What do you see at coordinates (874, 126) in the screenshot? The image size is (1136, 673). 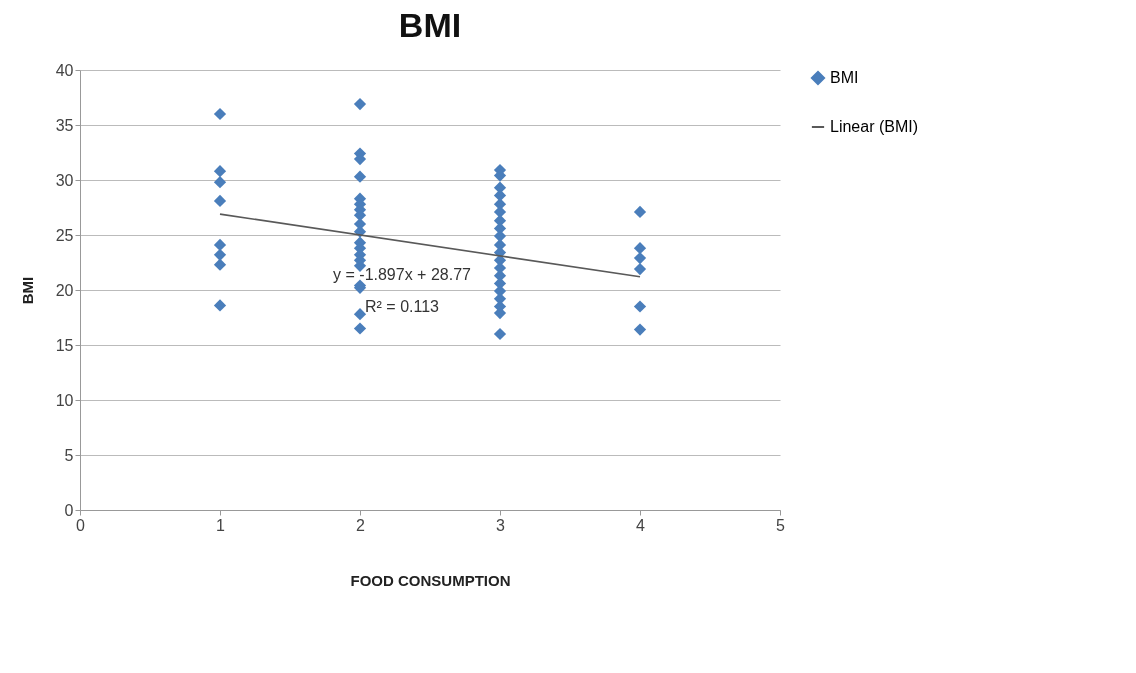 I see `legend-label: Linear (BMI)` at bounding box center [874, 126].